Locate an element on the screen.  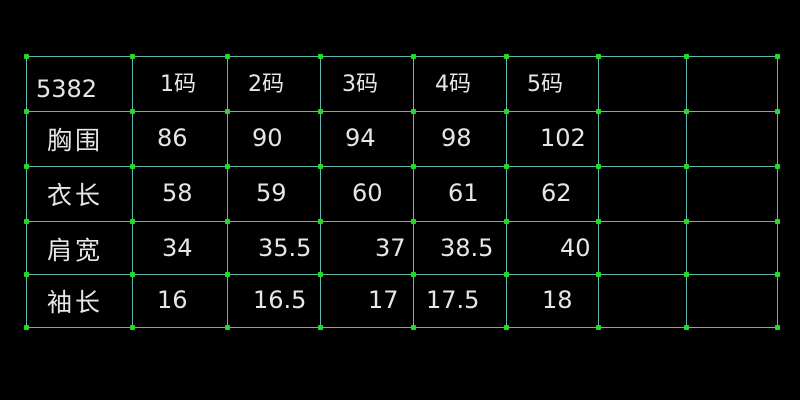
table-cell: 58 is located at coordinates (177, 193).